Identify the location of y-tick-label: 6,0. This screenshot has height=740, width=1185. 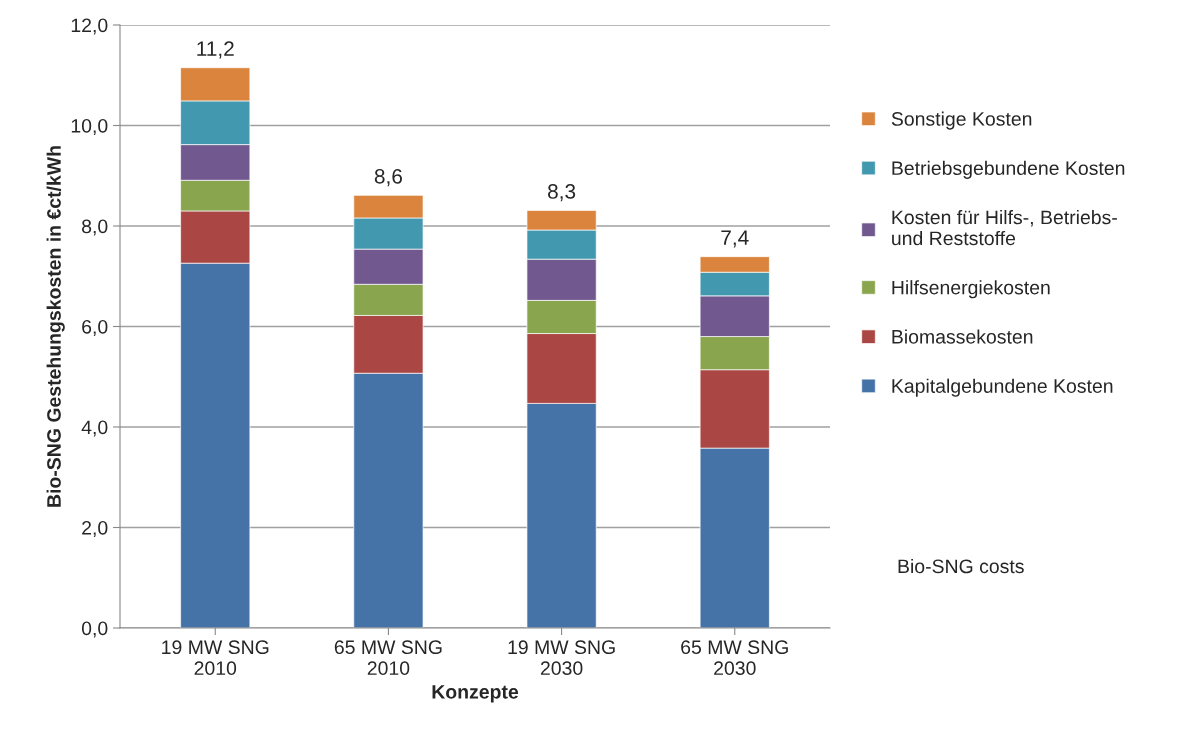
(95, 328).